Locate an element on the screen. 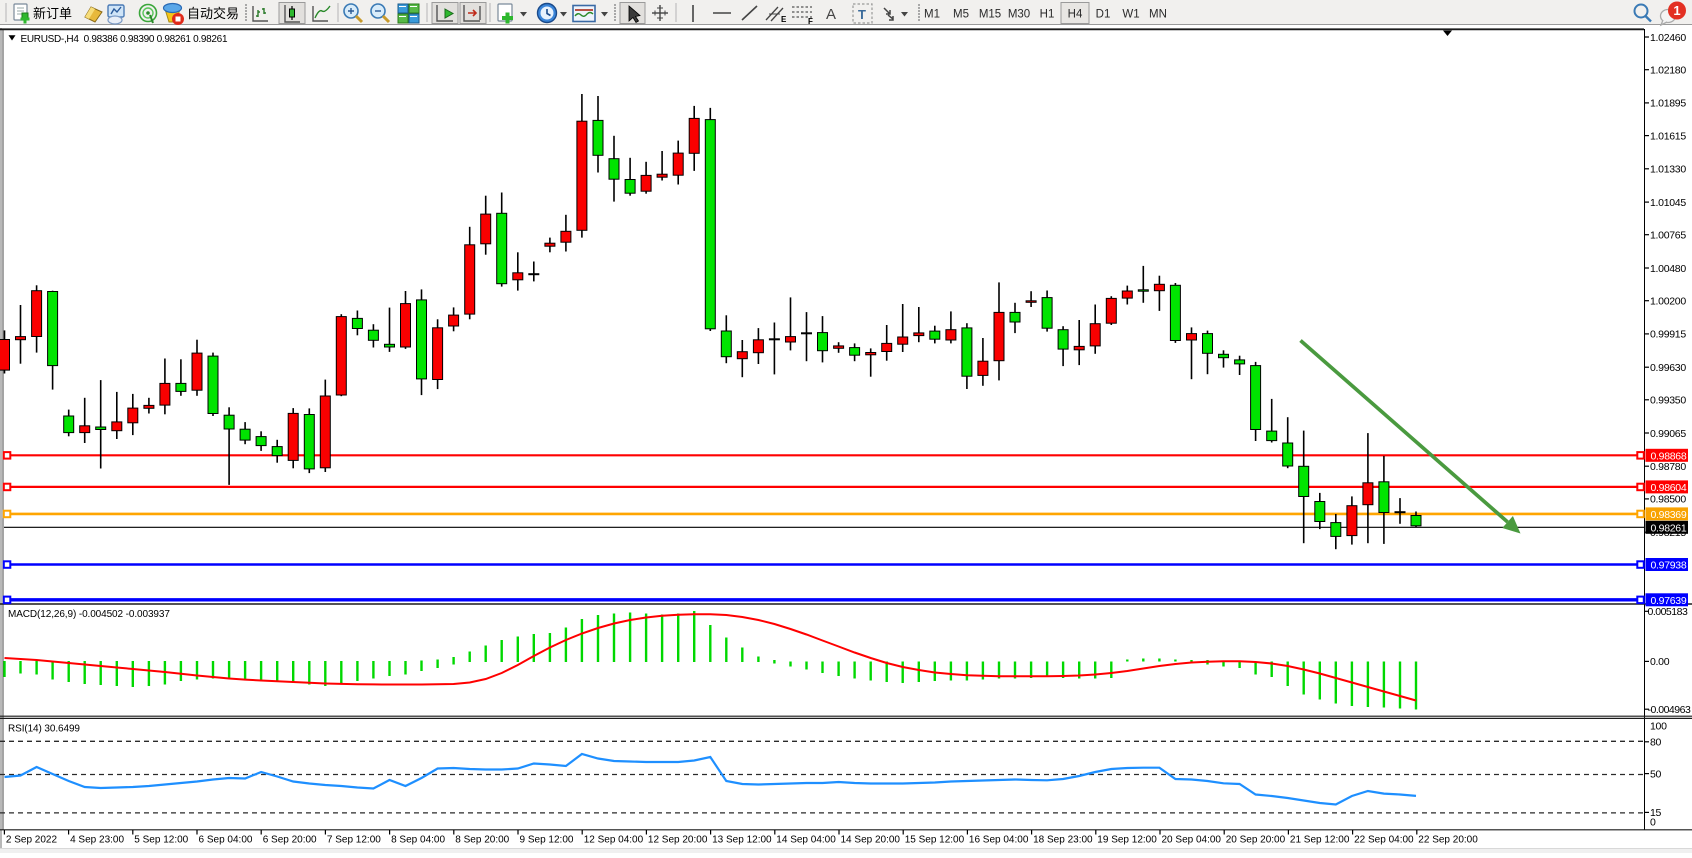 This screenshot has height=858, width=1692. svg-text: H4 is located at coordinates (1075, 15).